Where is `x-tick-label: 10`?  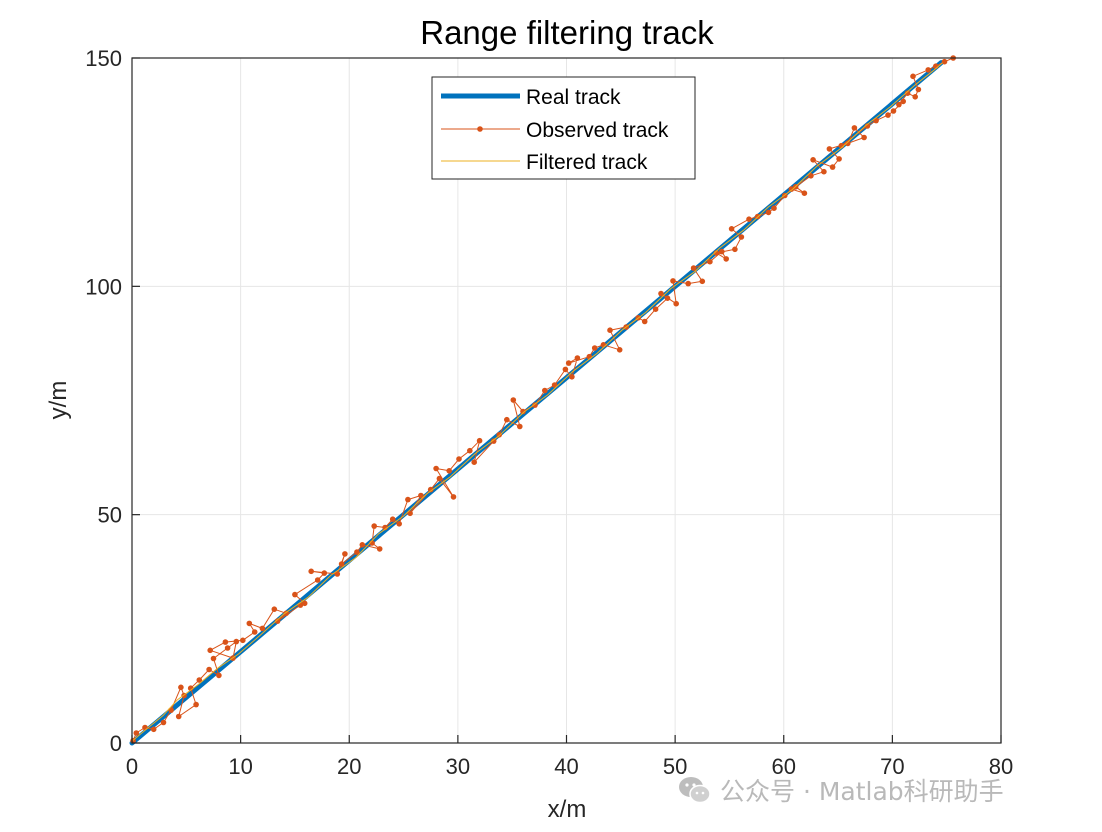
x-tick-label: 10 is located at coordinates (240, 766).